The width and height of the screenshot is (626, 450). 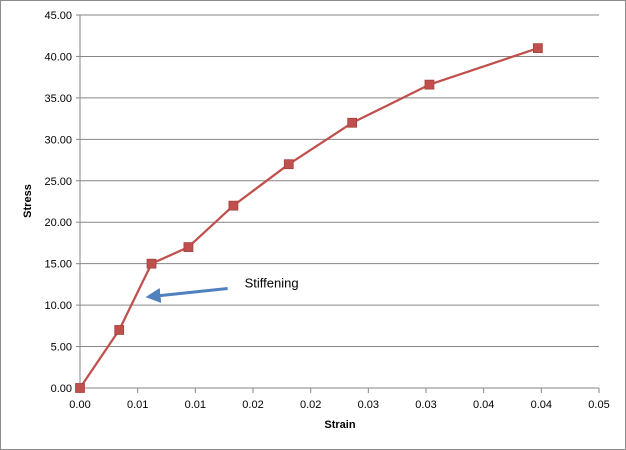 What do you see at coordinates (272, 283) in the screenshot?
I see `annotation-label: Stiffening` at bounding box center [272, 283].